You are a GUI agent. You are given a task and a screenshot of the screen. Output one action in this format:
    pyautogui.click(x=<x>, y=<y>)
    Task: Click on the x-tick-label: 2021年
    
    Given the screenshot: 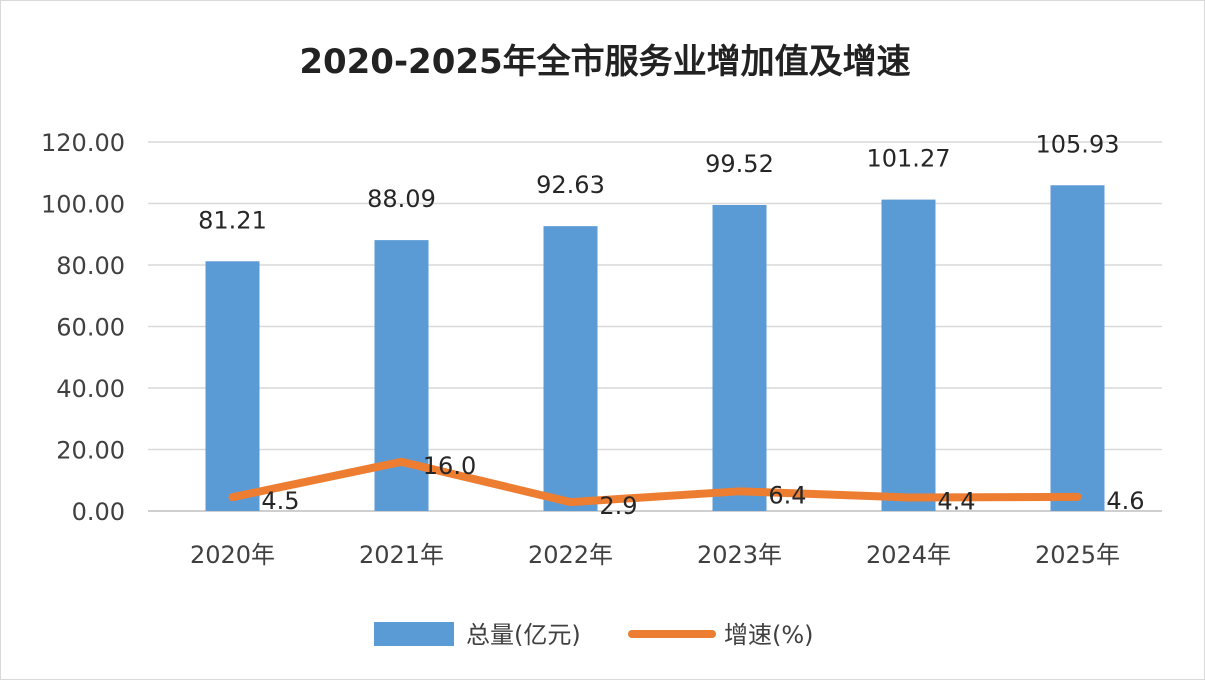 What is the action you would take?
    pyautogui.click(x=401, y=555)
    